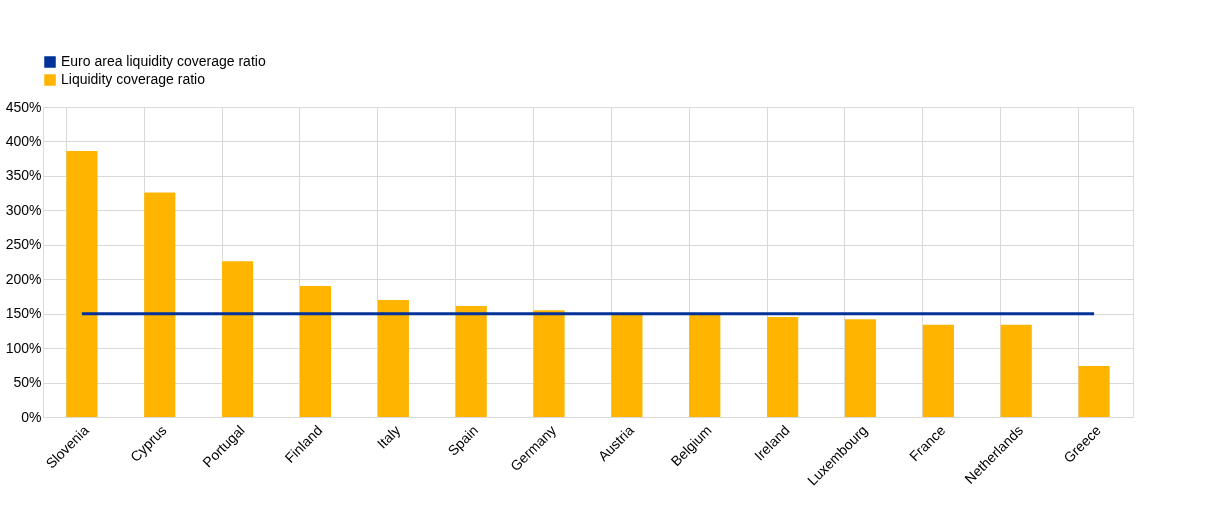  I want to click on y-tick-label: 100%, so click(23, 347).